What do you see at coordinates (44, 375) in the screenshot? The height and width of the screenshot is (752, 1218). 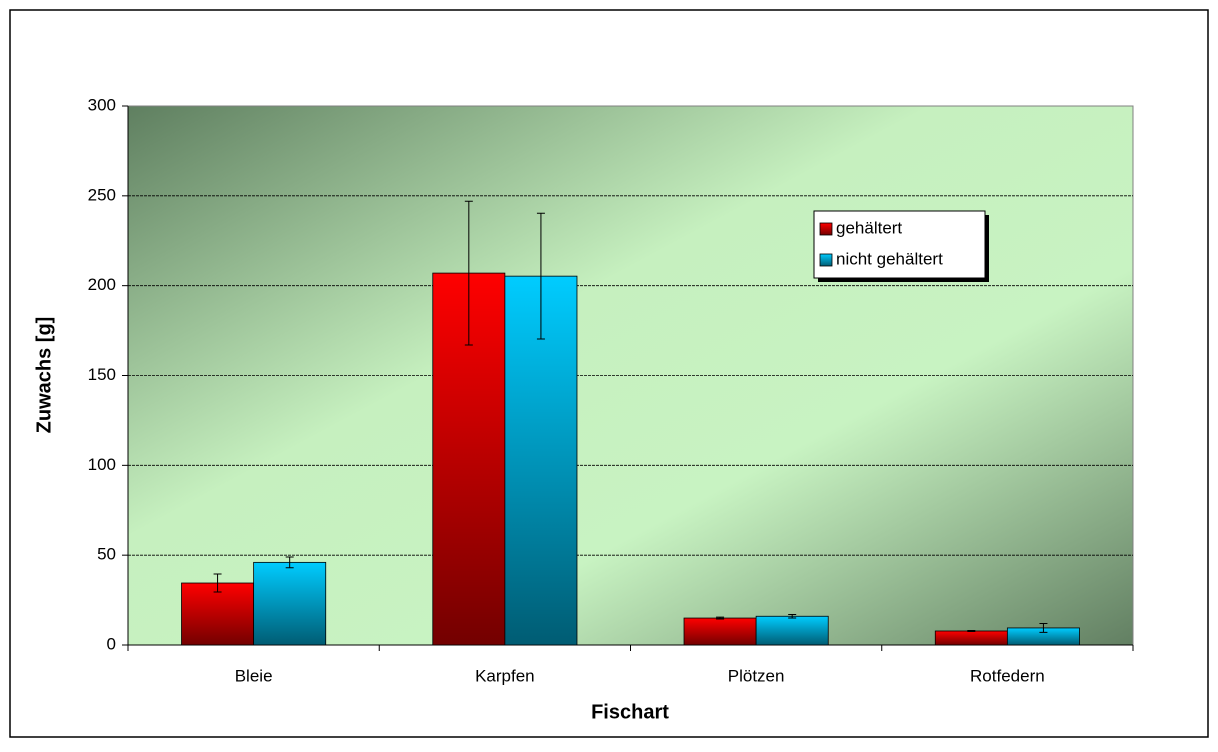 I see `y-axis-label: Zuwachs [g]` at bounding box center [44, 375].